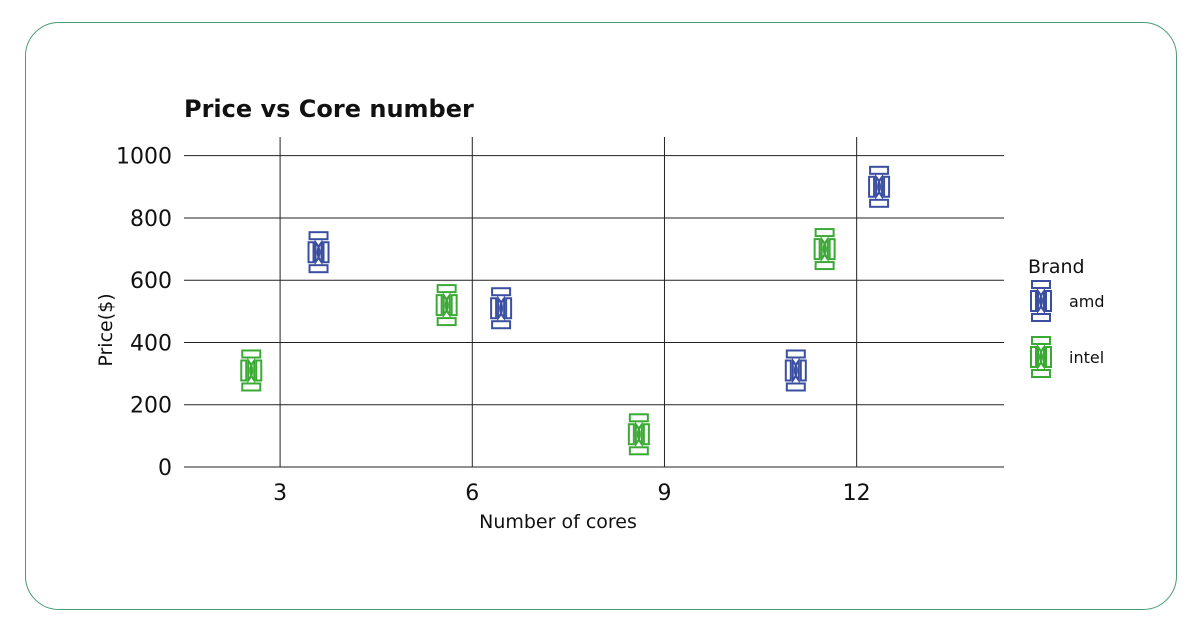 The image size is (1203, 634). What do you see at coordinates (558, 522) in the screenshot?
I see `x-axis-label: Number of cores` at bounding box center [558, 522].